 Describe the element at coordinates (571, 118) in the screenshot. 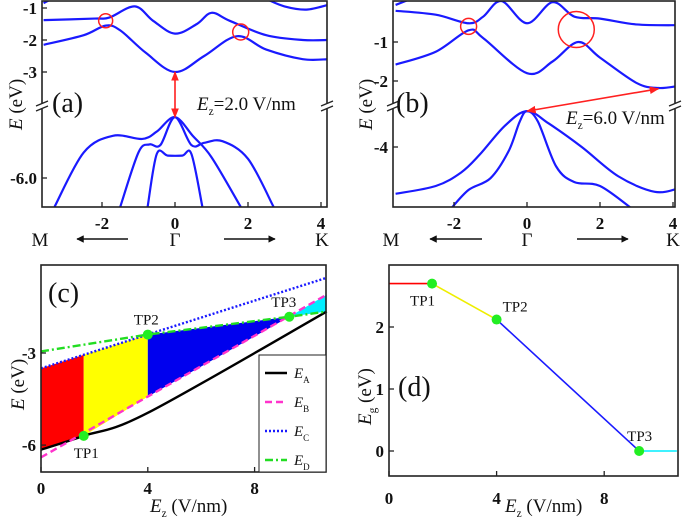

I see `field-annotation-var: E` at that location.